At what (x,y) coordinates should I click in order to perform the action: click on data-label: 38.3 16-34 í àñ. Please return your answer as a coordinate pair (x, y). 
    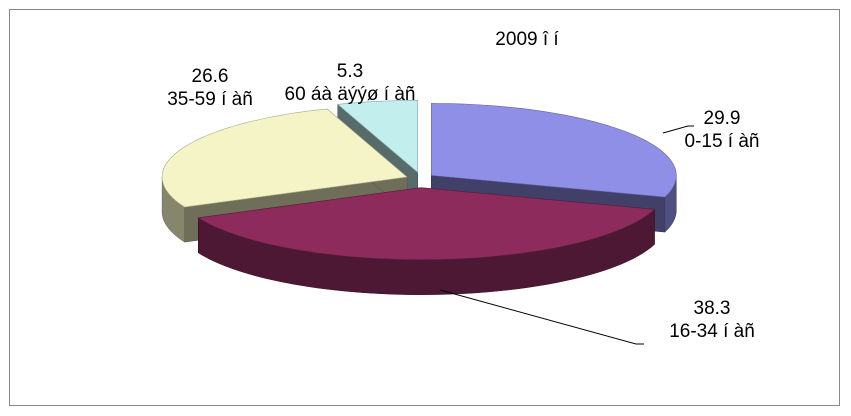
    Looking at the image, I should click on (712, 320).